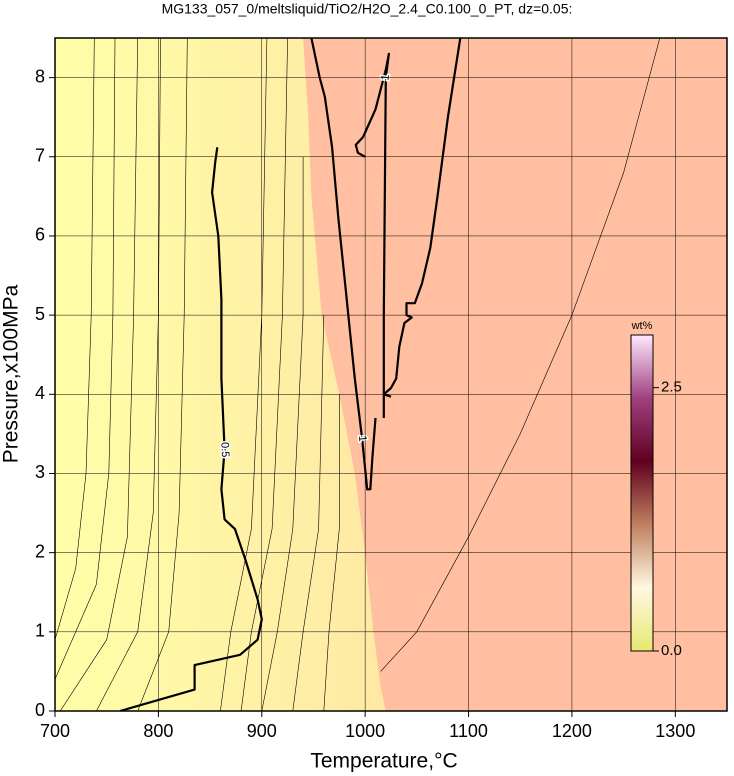 This screenshot has width=734, height=776. I want to click on y-tick-label: 3, so click(40, 472).